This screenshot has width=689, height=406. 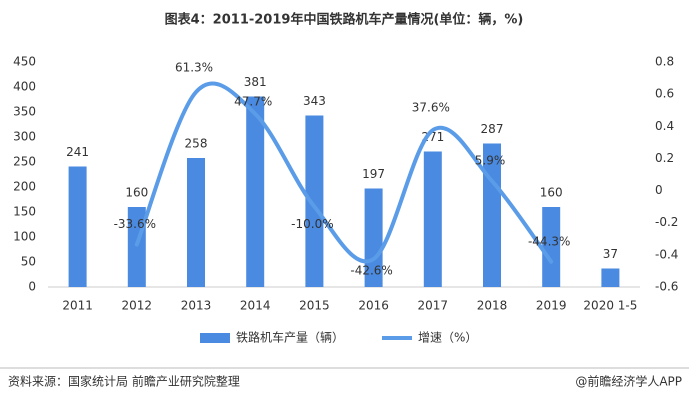 What do you see at coordinates (492, 129) in the screenshot?
I see `bar-value-label: 287` at bounding box center [492, 129].